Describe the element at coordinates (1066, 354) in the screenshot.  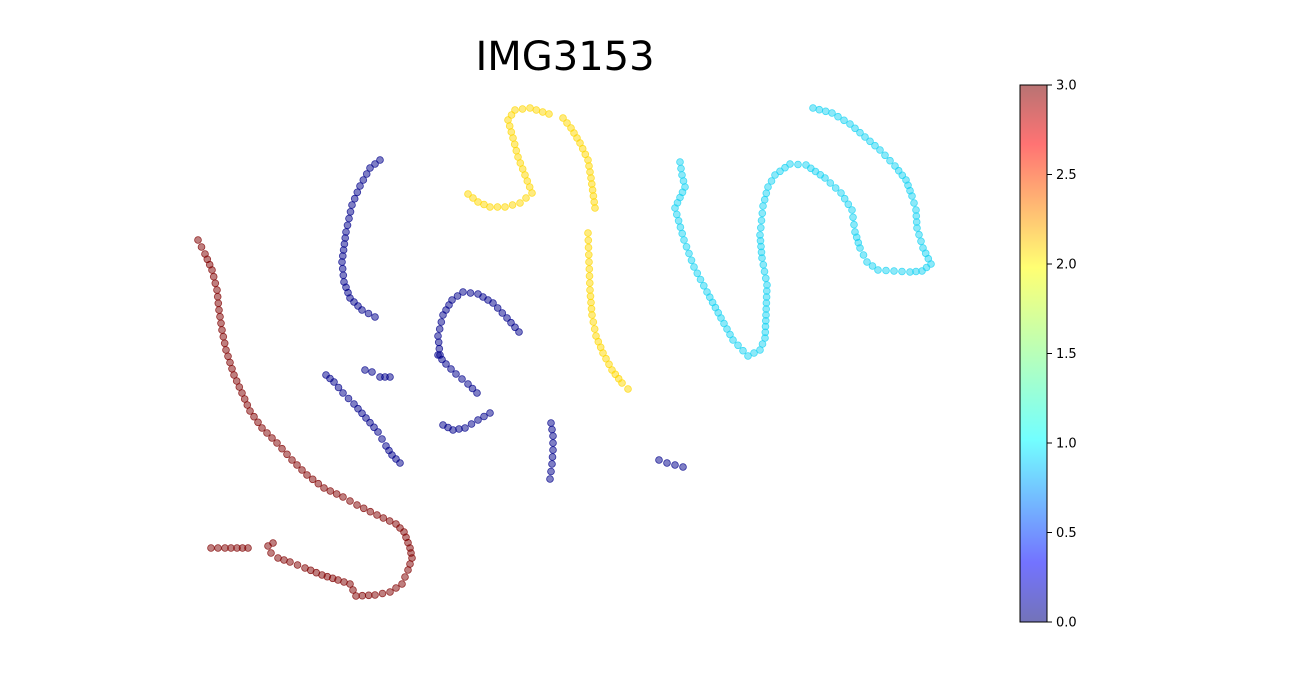
I see `colorbar-tick-label: 1.5` at that location.